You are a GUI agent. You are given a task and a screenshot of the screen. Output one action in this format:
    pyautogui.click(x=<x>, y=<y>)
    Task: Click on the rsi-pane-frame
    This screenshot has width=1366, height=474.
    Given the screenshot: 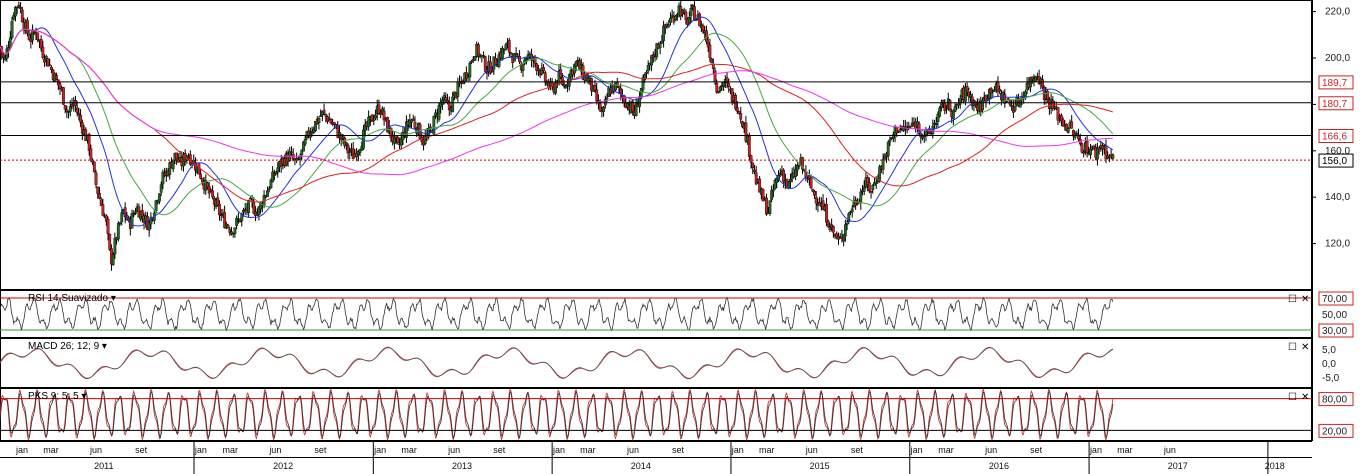 What is the action you would take?
    pyautogui.click(x=656, y=314)
    